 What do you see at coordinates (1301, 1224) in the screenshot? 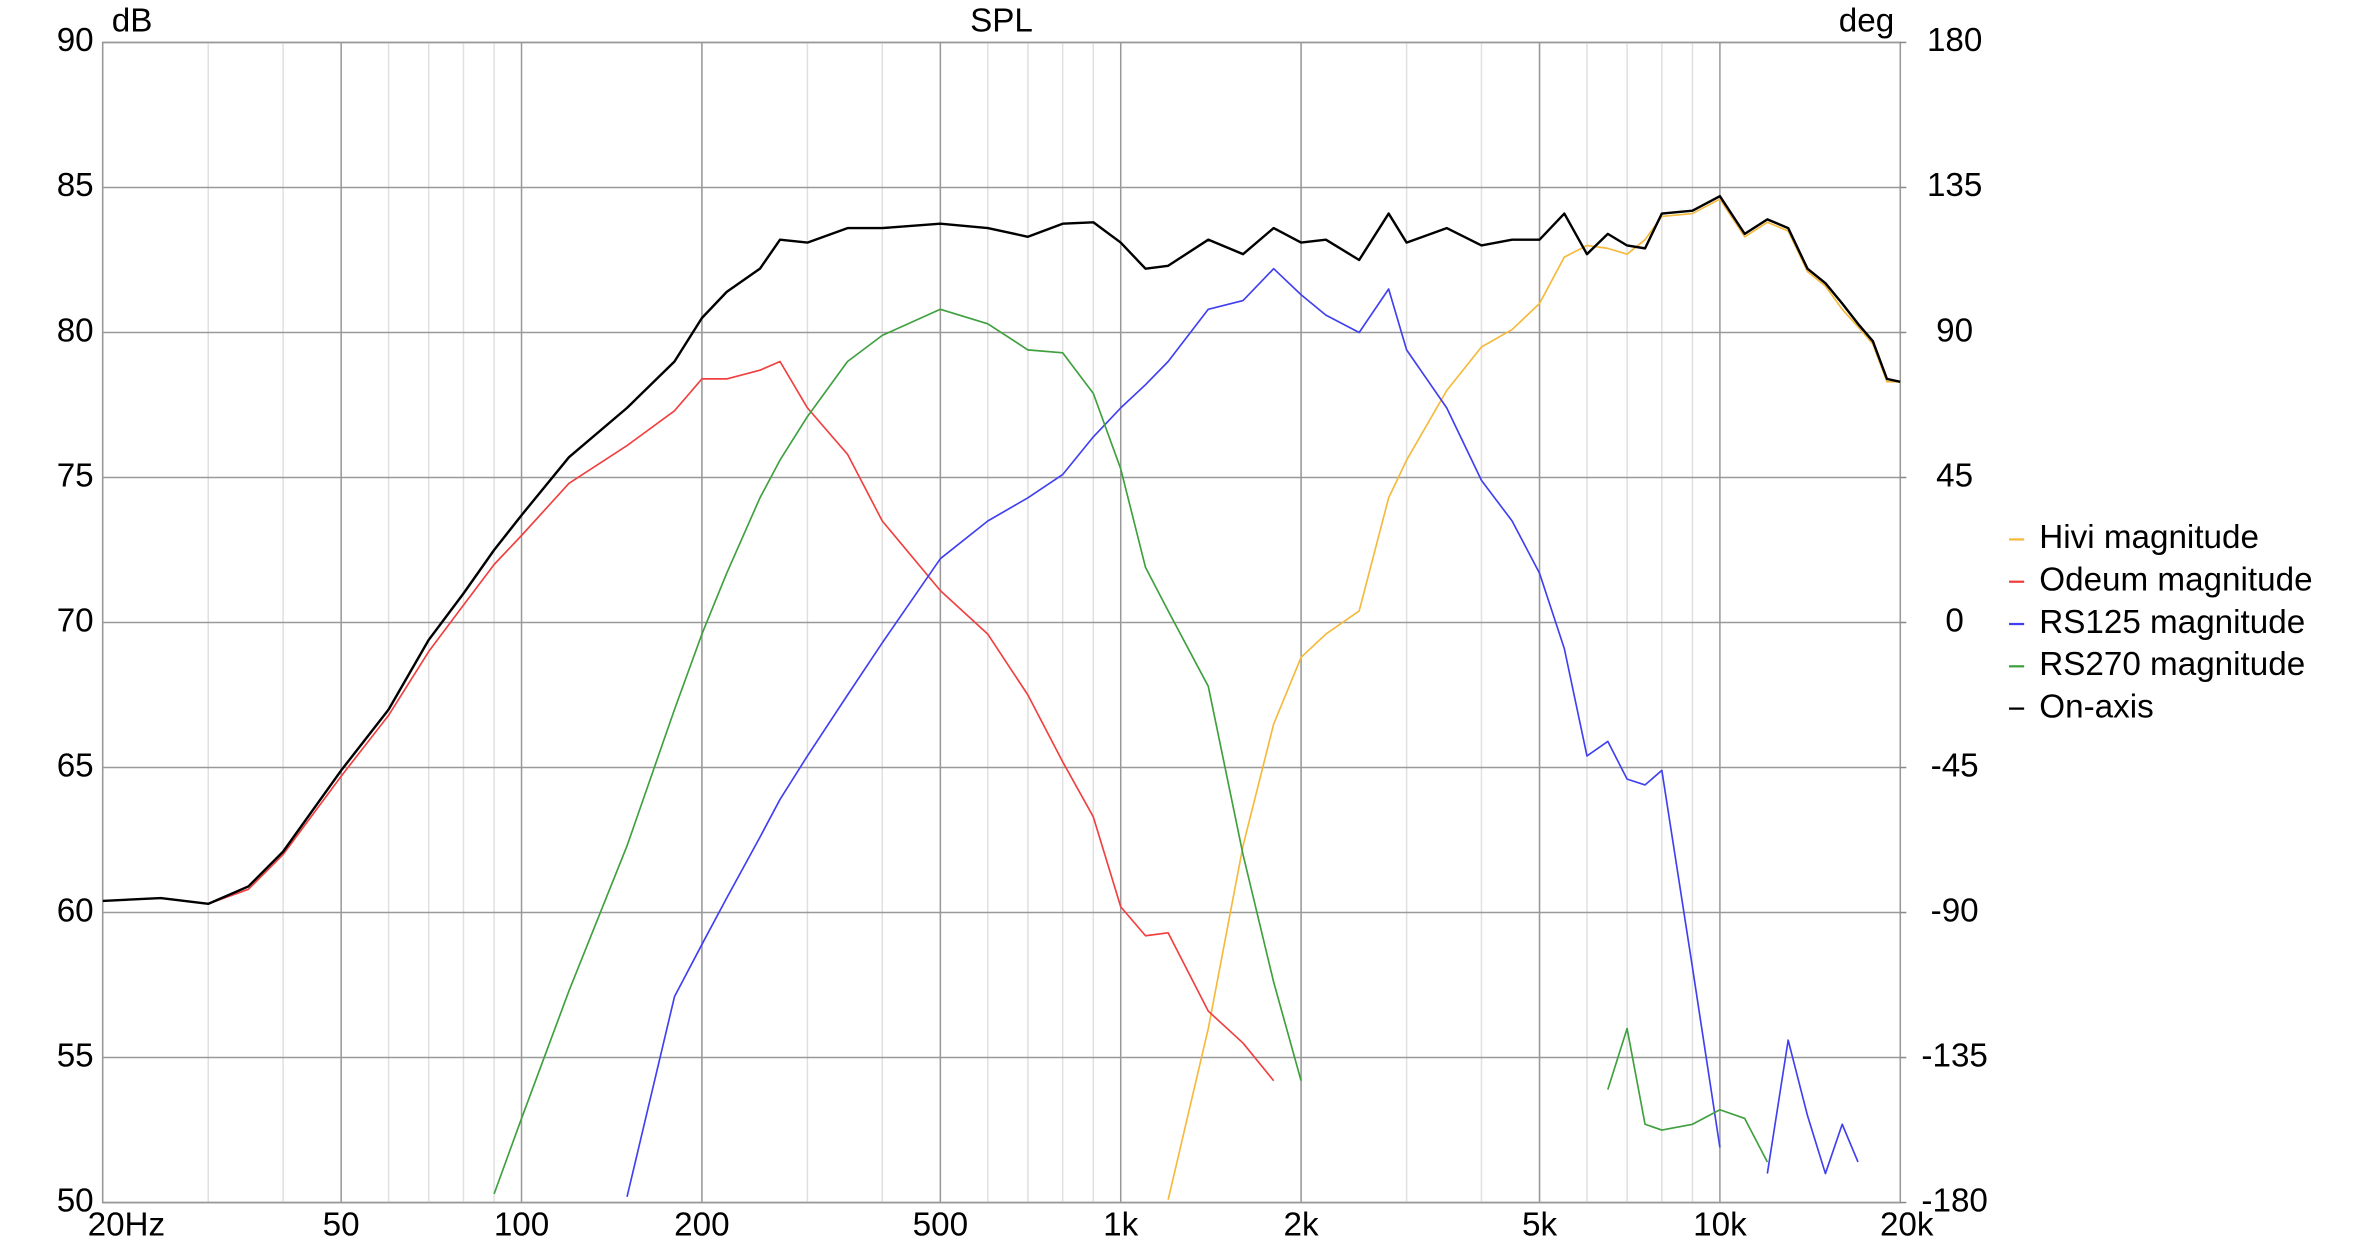
I see `x-tick-label: 2k` at bounding box center [1301, 1224].